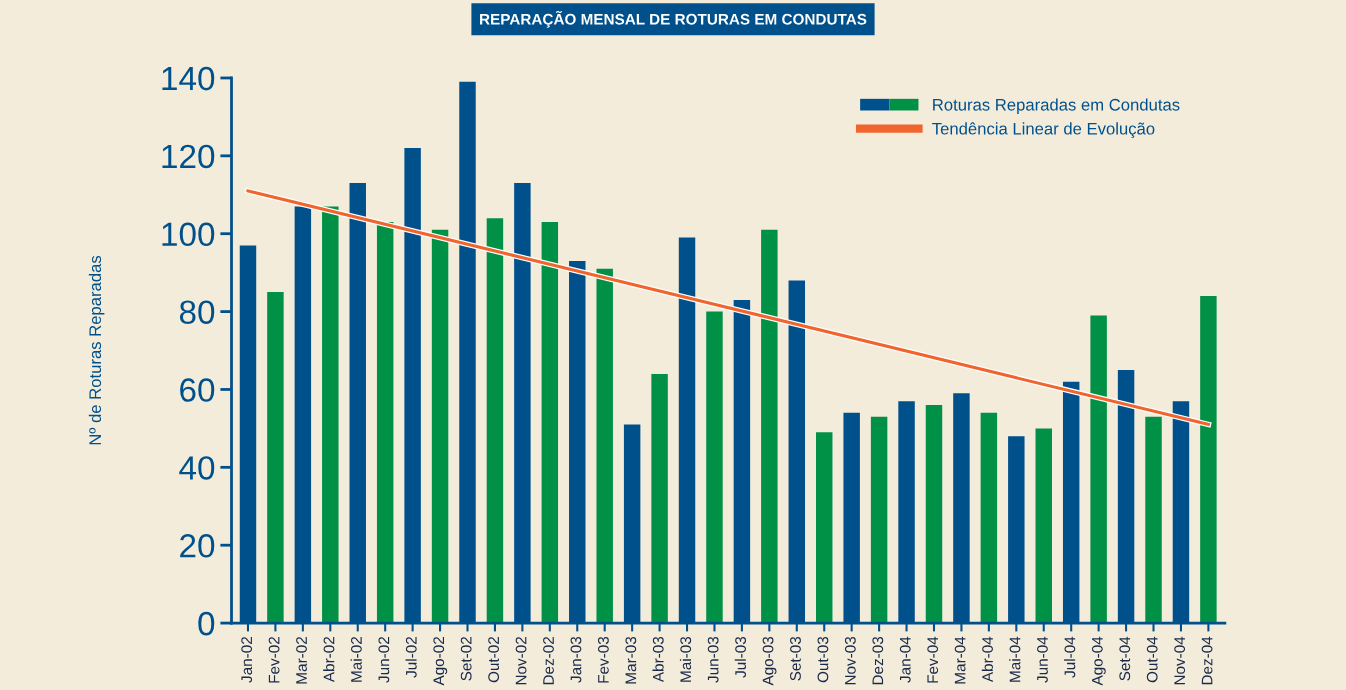 Image resolution: width=1346 pixels, height=690 pixels. I want to click on y-tick-label: 20, so click(197, 546).